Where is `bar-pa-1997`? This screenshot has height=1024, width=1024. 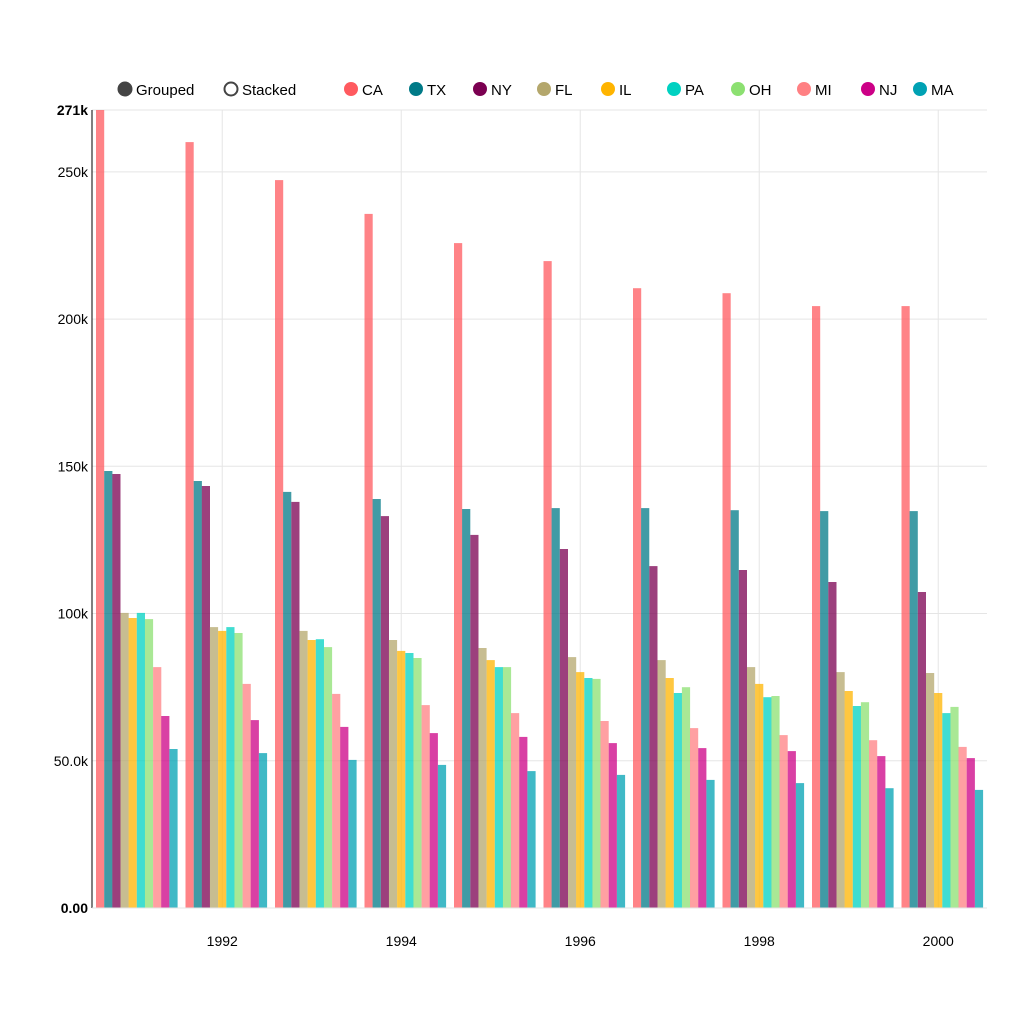
bar-pa-1997 is located at coordinates (677, 800).